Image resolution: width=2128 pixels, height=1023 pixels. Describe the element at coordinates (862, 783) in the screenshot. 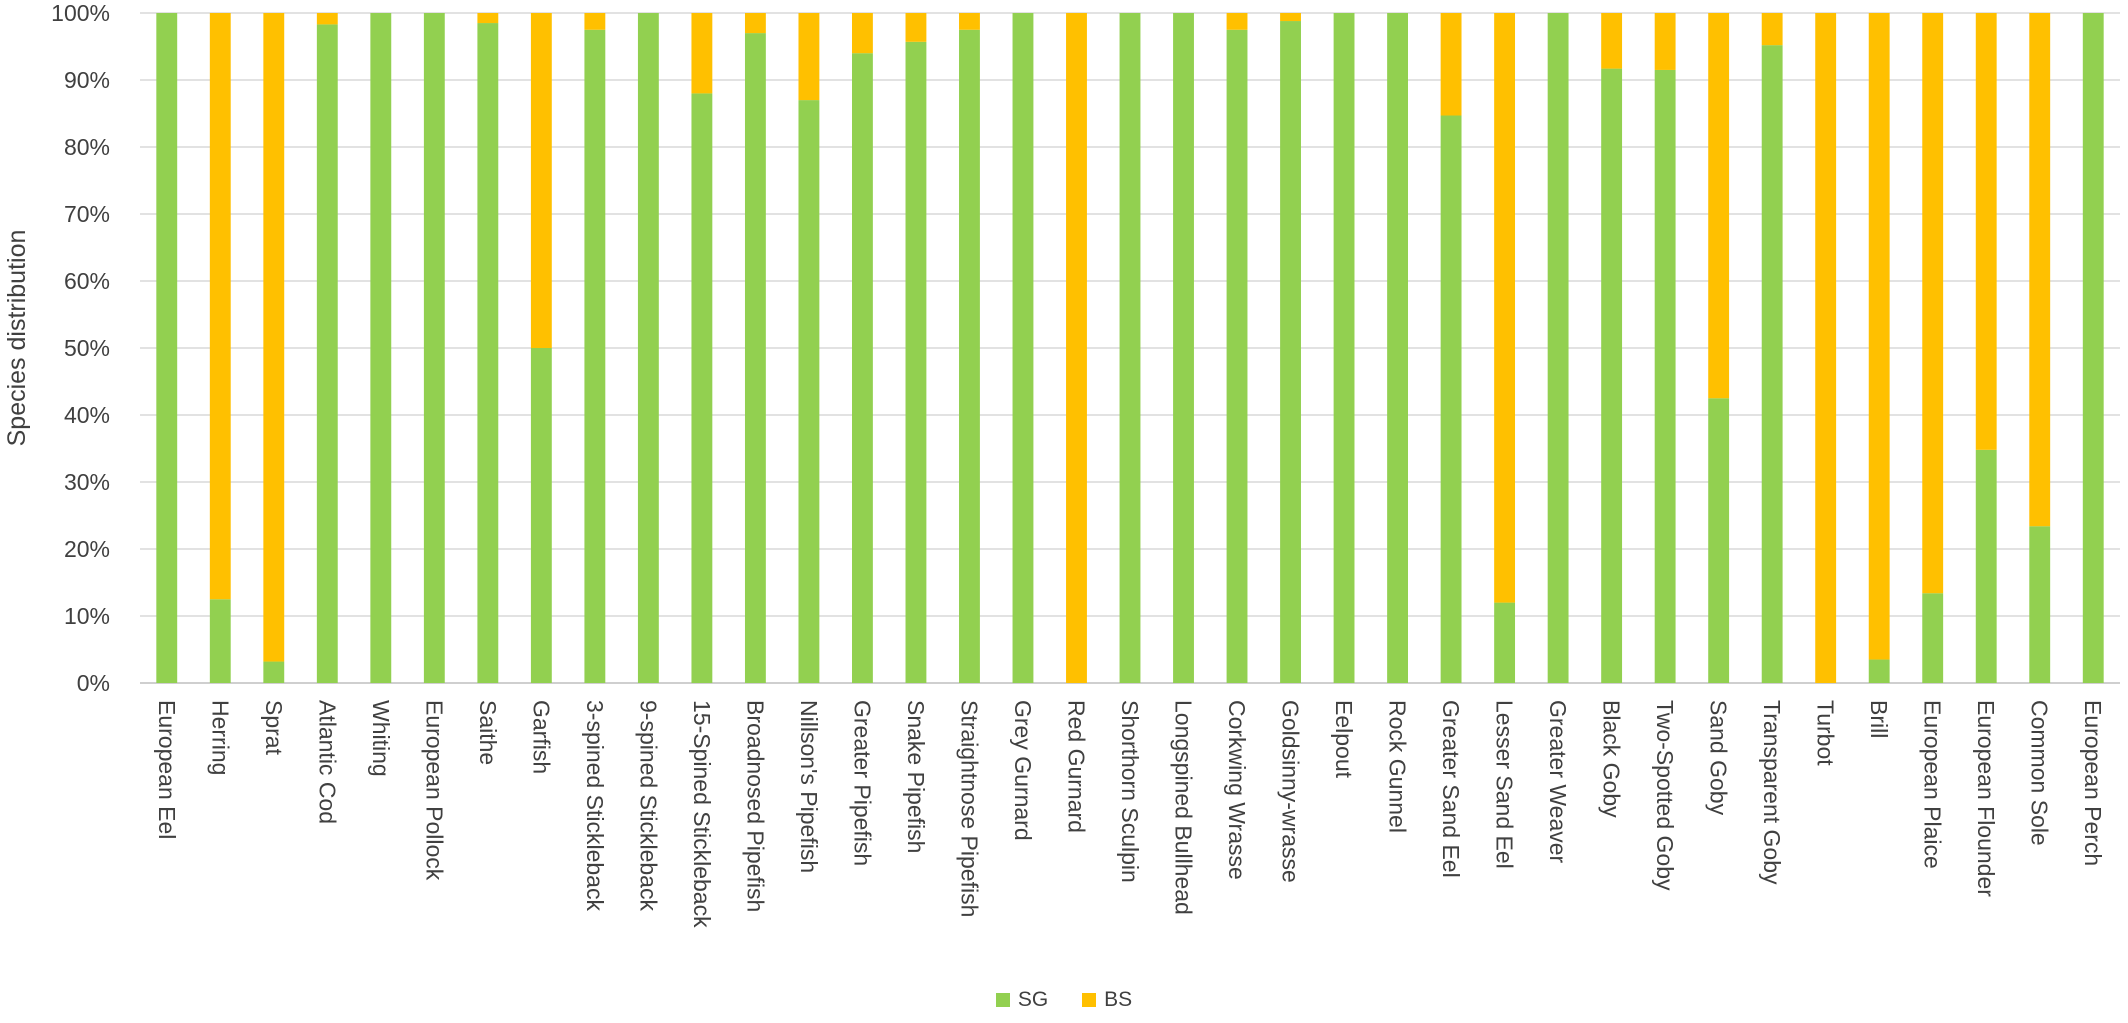

I see `x-tick-label: Greater Pipefish` at that location.